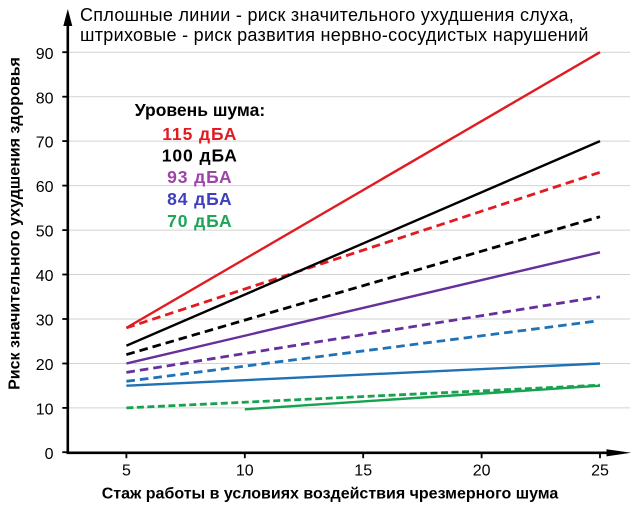  I want to click on svg-text: 5, so click(126, 471).